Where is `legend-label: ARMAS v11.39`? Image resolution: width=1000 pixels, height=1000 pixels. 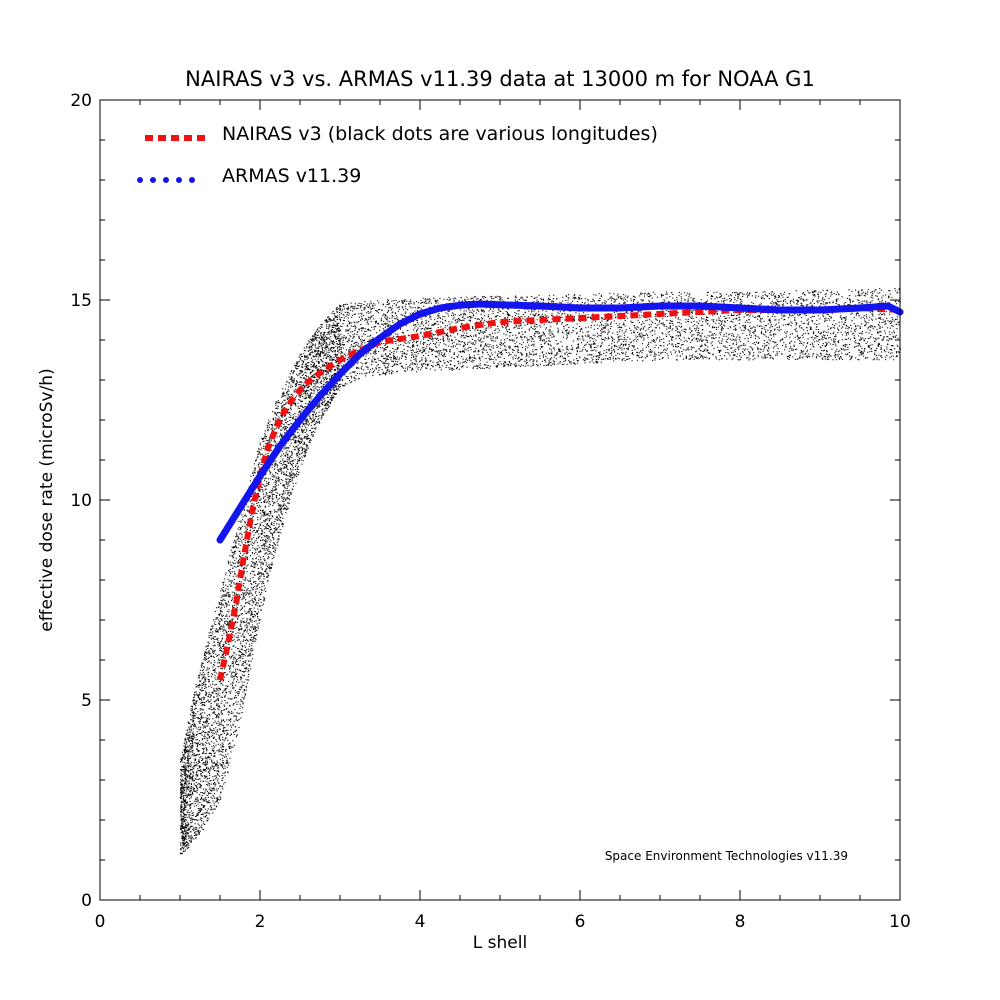
legend-label: ARMAS v11.39 is located at coordinates (291, 176).